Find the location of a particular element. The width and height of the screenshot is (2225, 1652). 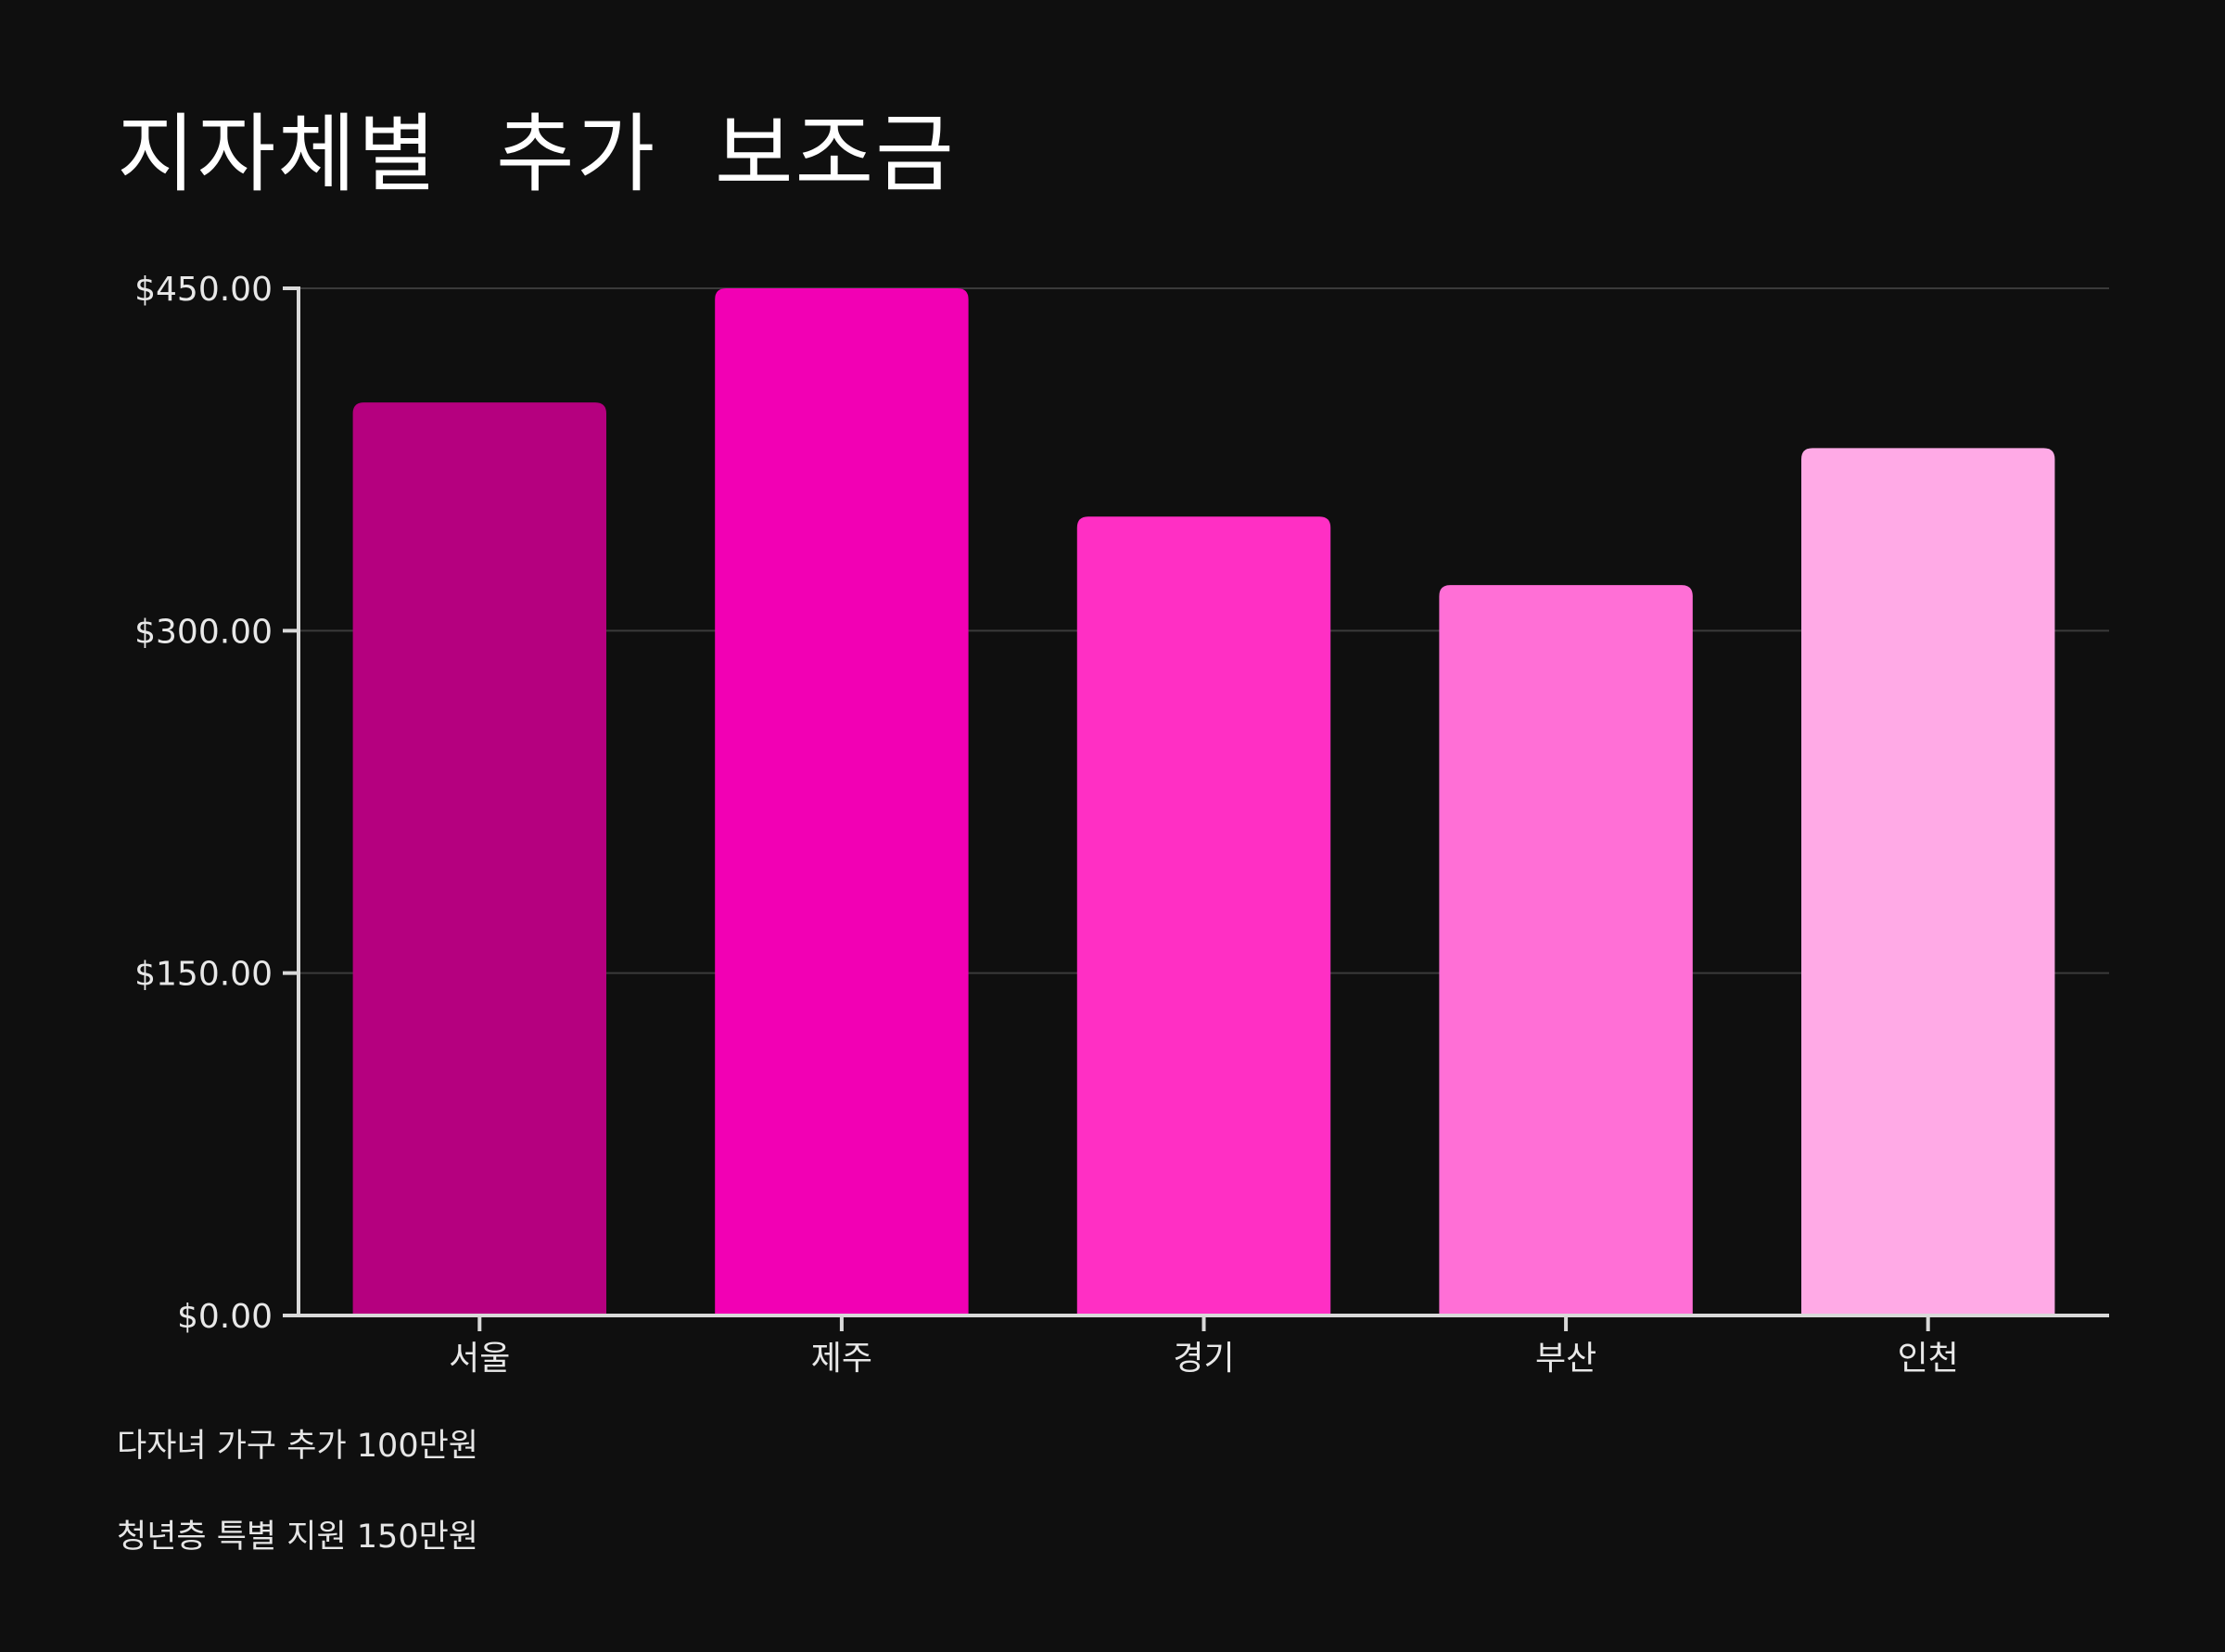

y-tick-label: $300.00 is located at coordinates (203, 632).